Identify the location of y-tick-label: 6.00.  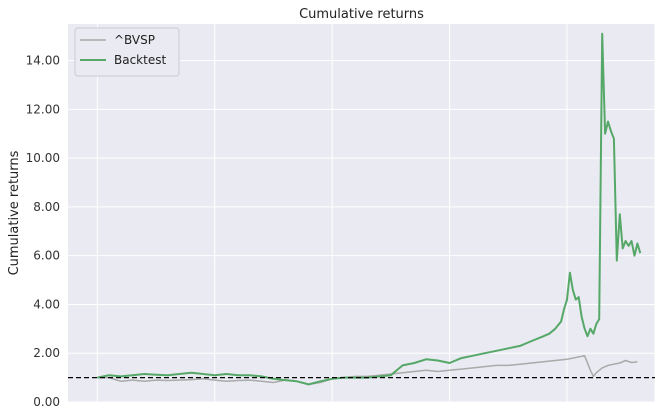
(46, 256).